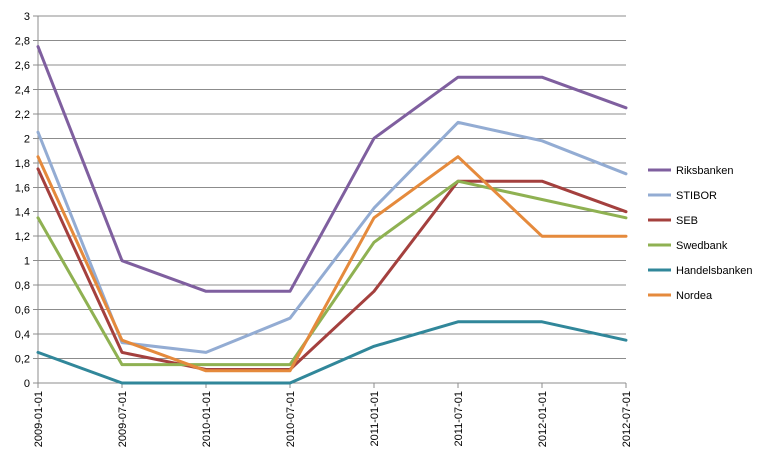 Image resolution: width=774 pixels, height=464 pixels. I want to click on y-tick-label: 2,6, so click(22, 66).